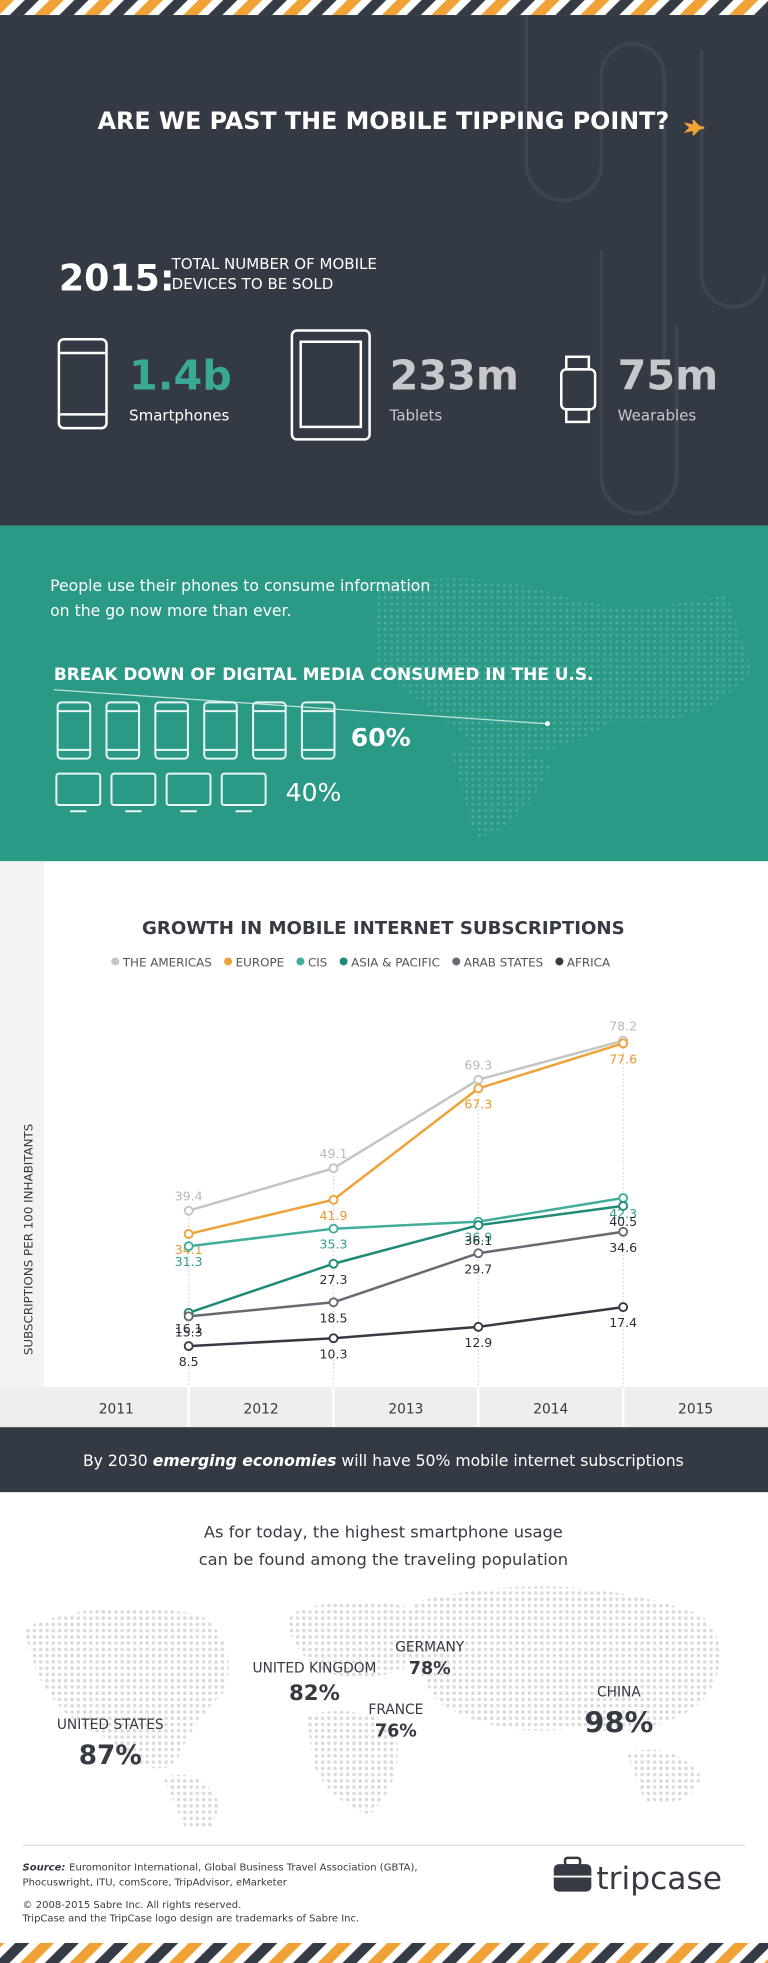  What do you see at coordinates (117, 277) in the screenshot?
I see `year: 2015:` at bounding box center [117, 277].